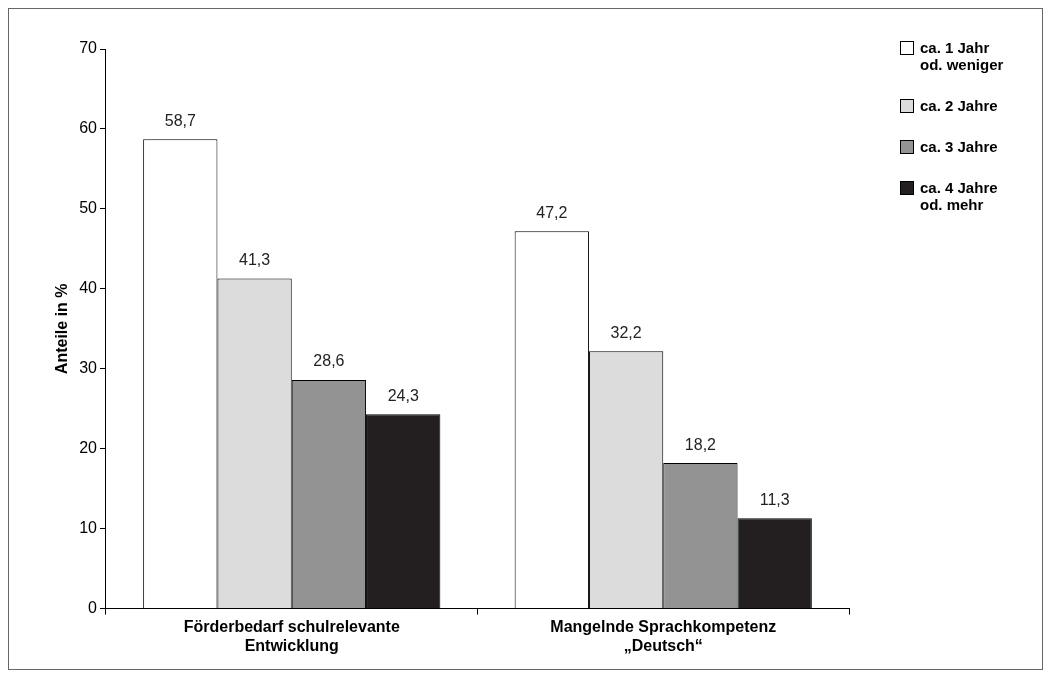 The height and width of the screenshot is (682, 1053). I want to click on y-axis-title: Anteile in %, so click(62, 329).